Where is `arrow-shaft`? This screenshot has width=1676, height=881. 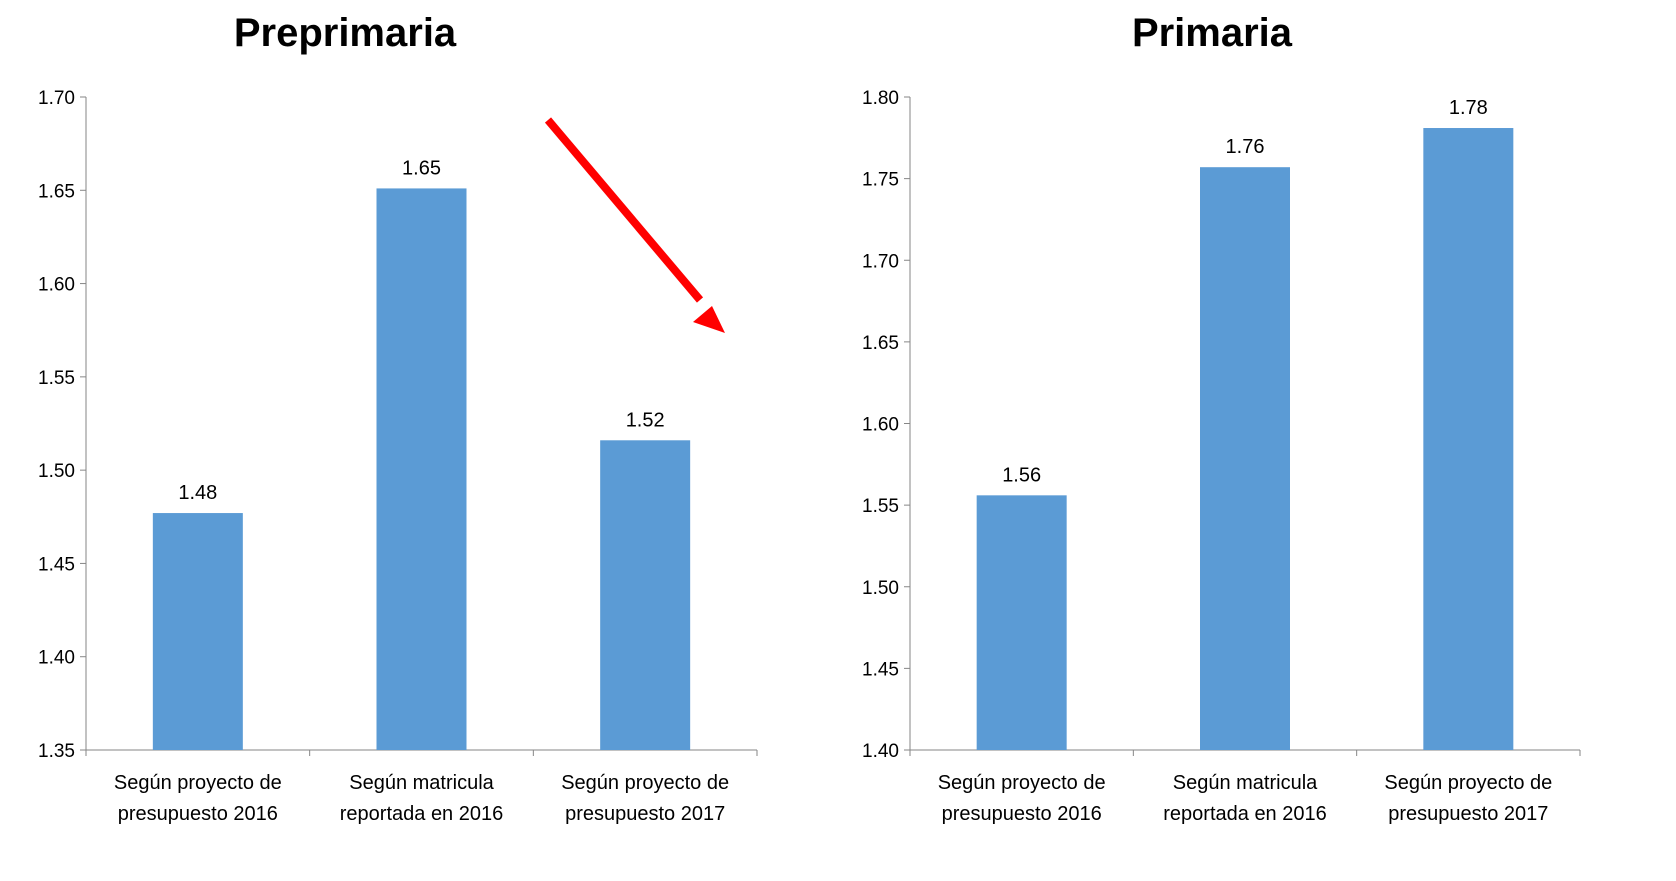 arrow-shaft is located at coordinates (624, 210).